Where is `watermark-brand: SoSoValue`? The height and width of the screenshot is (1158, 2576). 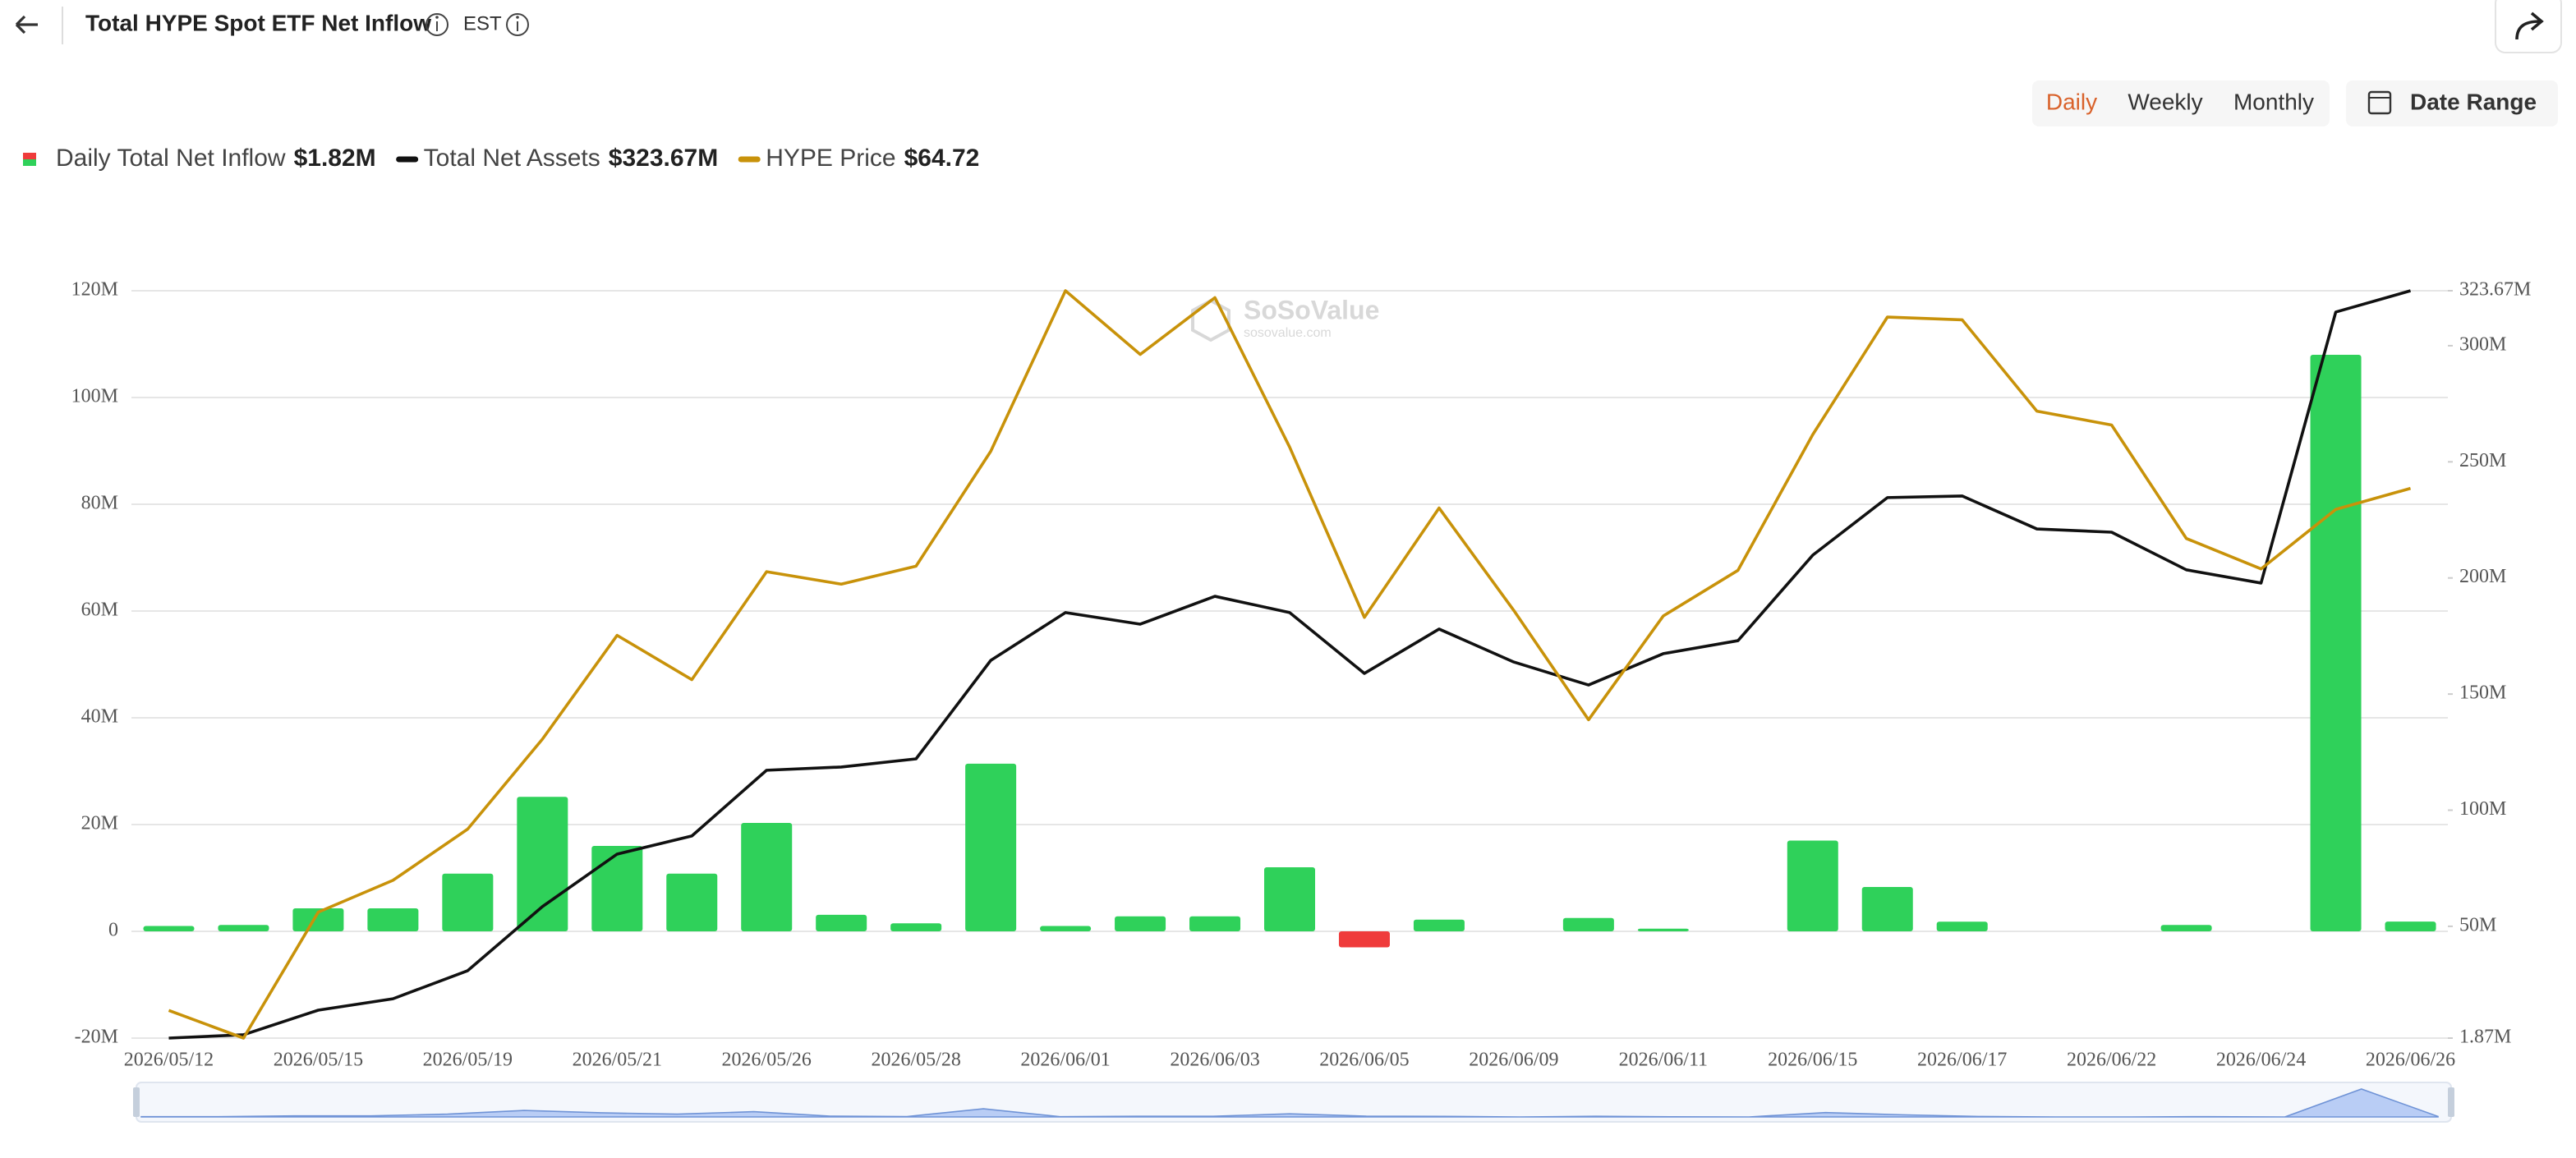
watermark-brand: SoSoValue is located at coordinates (1311, 309).